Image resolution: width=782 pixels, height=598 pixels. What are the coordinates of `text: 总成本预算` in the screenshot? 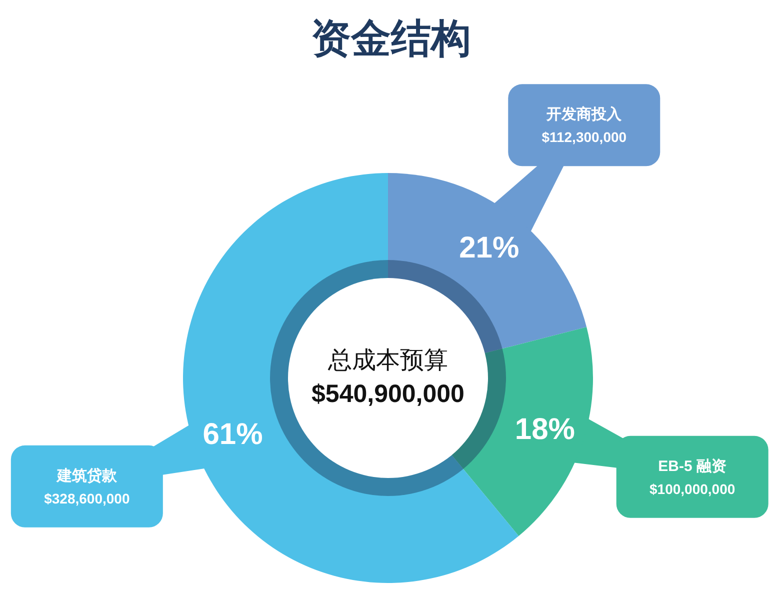 It's located at (387, 360).